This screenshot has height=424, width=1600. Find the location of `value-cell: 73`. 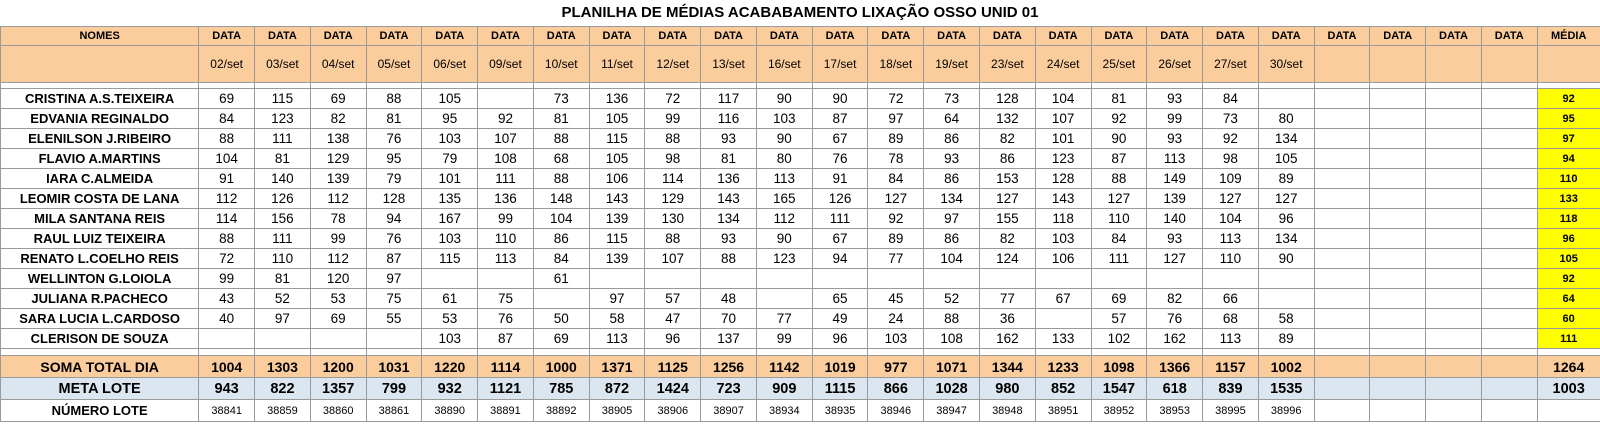

value-cell: 73 is located at coordinates (1230, 118).